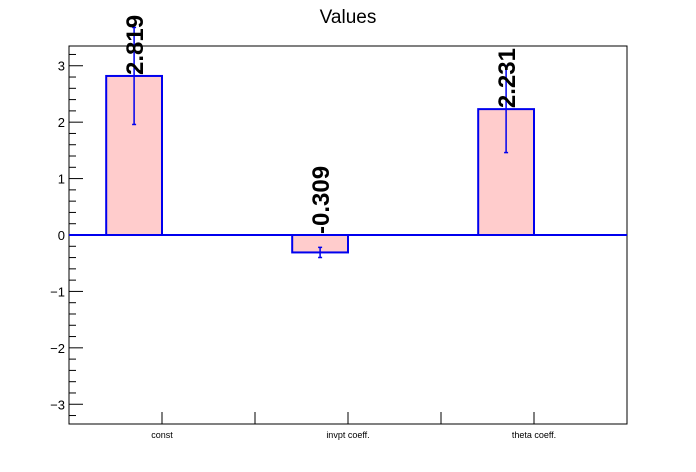 The width and height of the screenshot is (696, 472). I want to click on y-tick-label: 3, so click(61, 66).